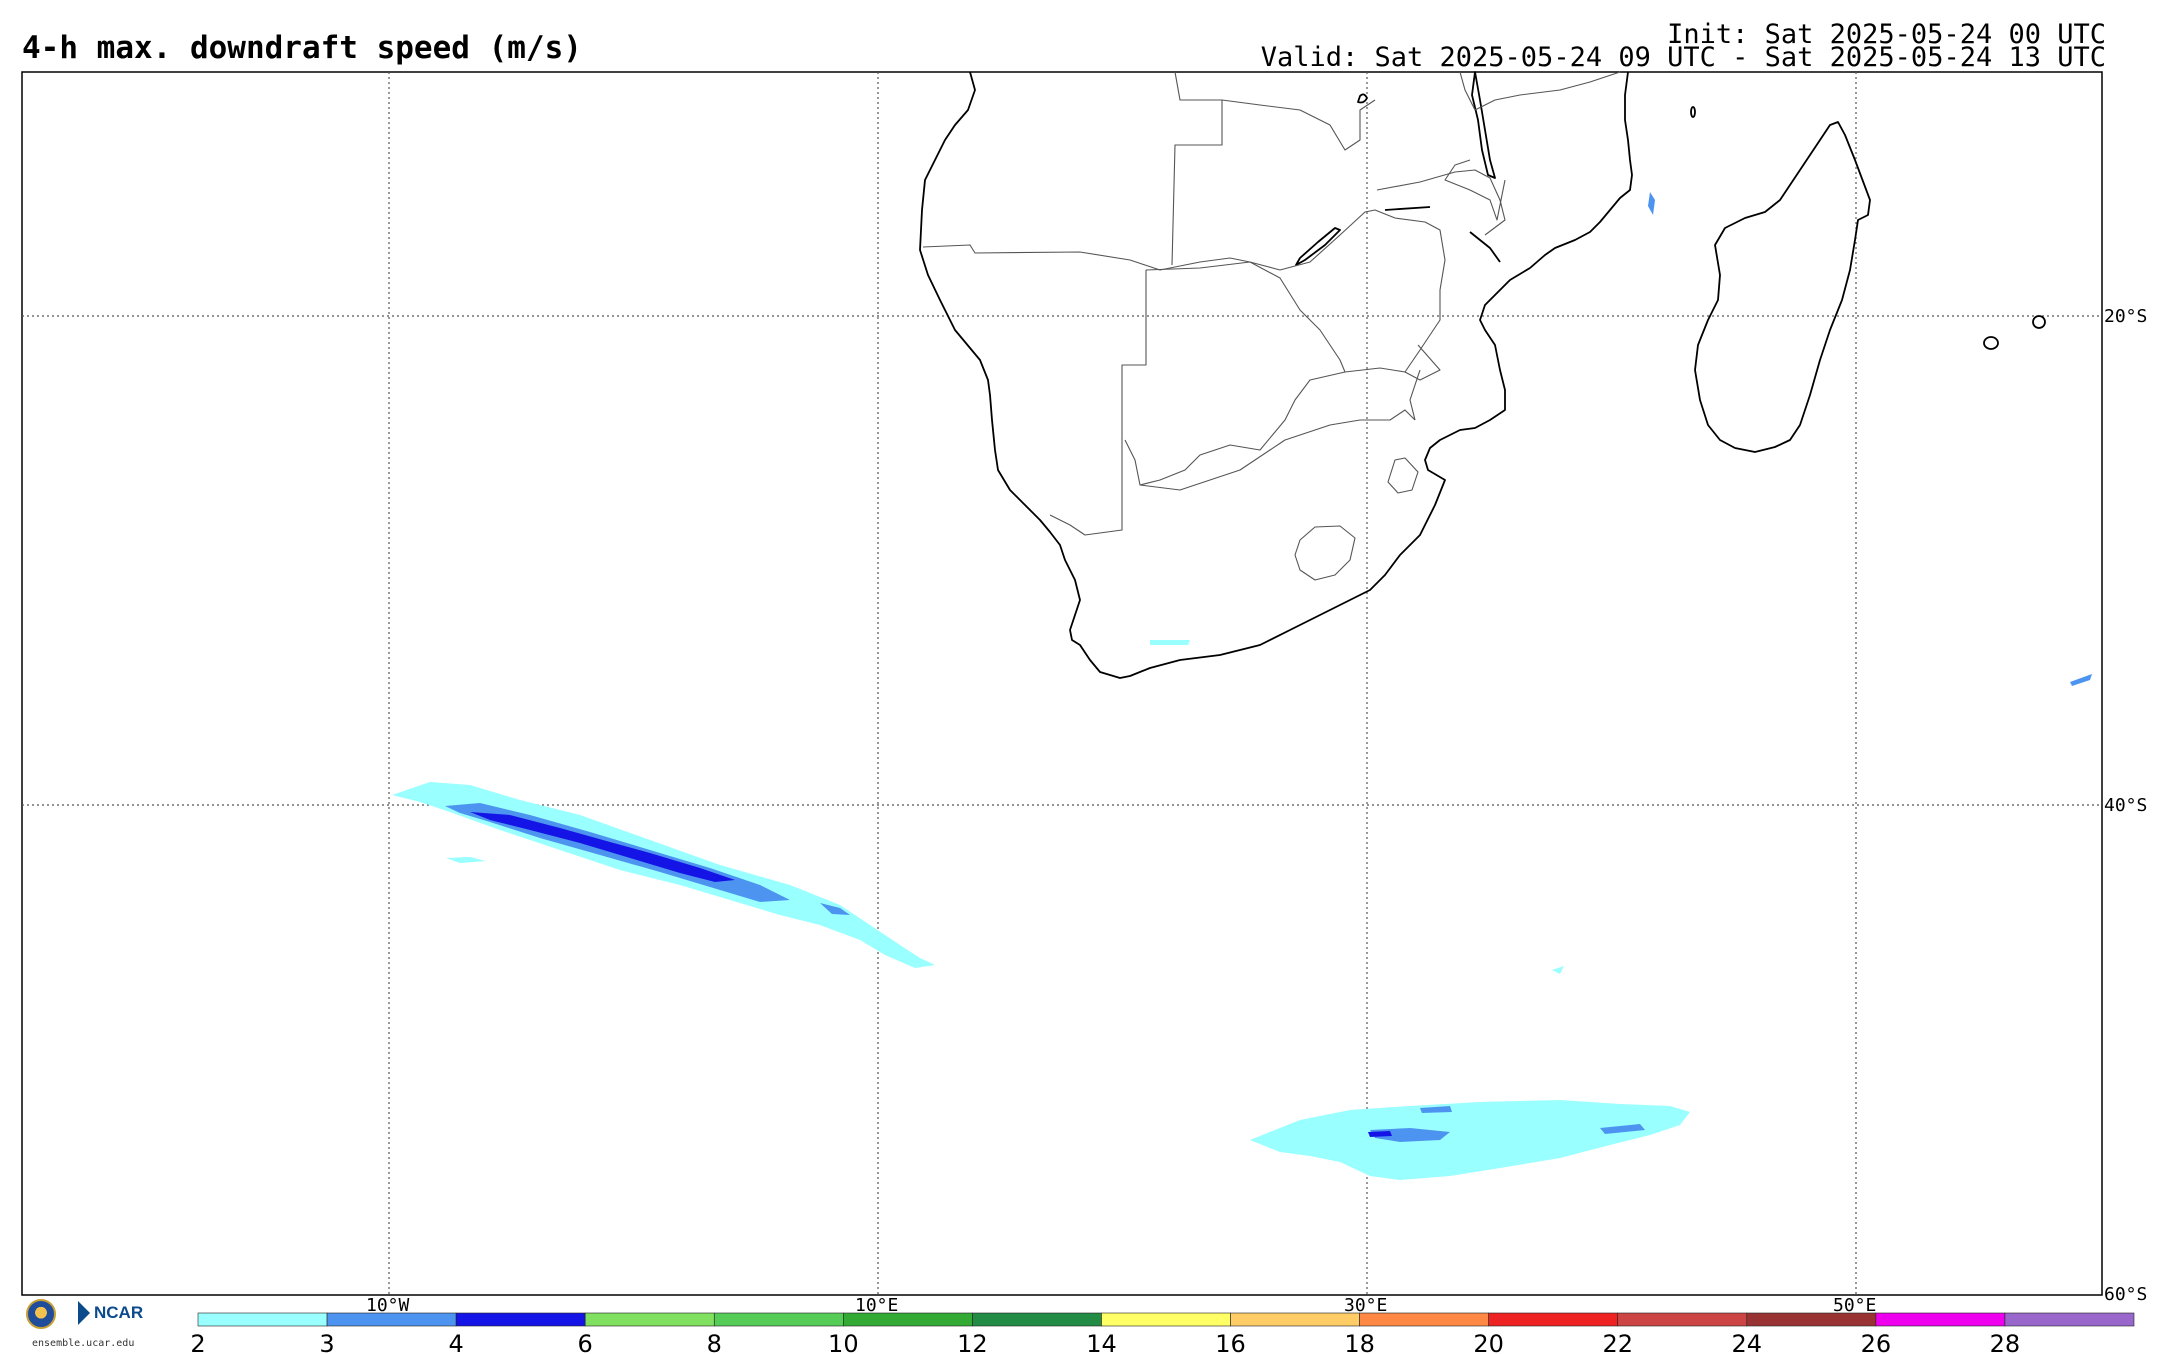 The width and height of the screenshot is (2160, 1354). Describe the element at coordinates (1365, 1305) in the screenshot. I see `lon-label-30e: 30°E` at that location.